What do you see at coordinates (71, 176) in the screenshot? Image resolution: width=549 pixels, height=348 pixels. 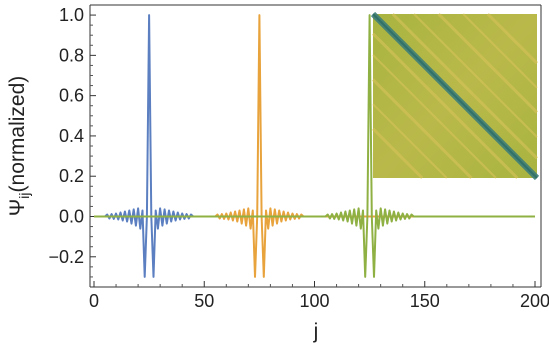 I see `y-tick-label: 0.2` at bounding box center [71, 176].